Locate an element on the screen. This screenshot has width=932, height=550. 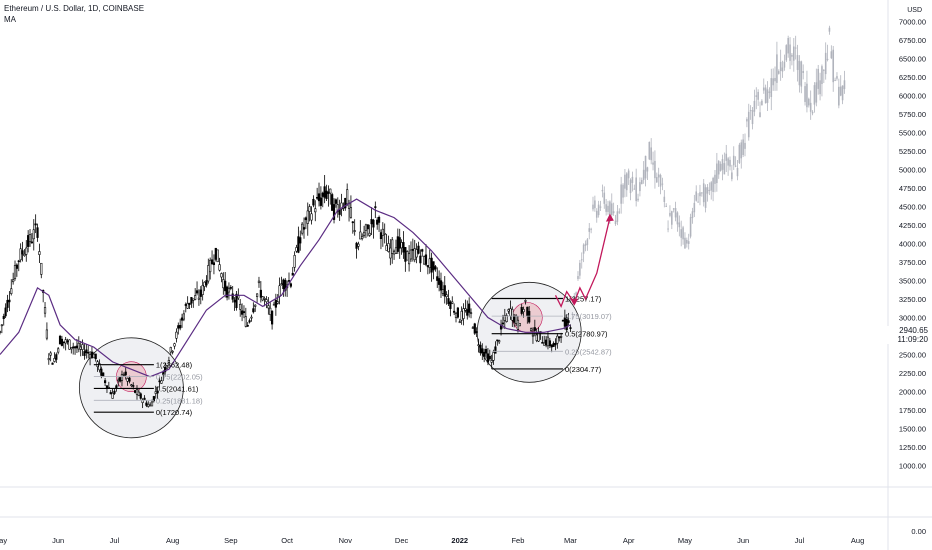
y-tick-label: 6500.00 is located at coordinates (912, 59).